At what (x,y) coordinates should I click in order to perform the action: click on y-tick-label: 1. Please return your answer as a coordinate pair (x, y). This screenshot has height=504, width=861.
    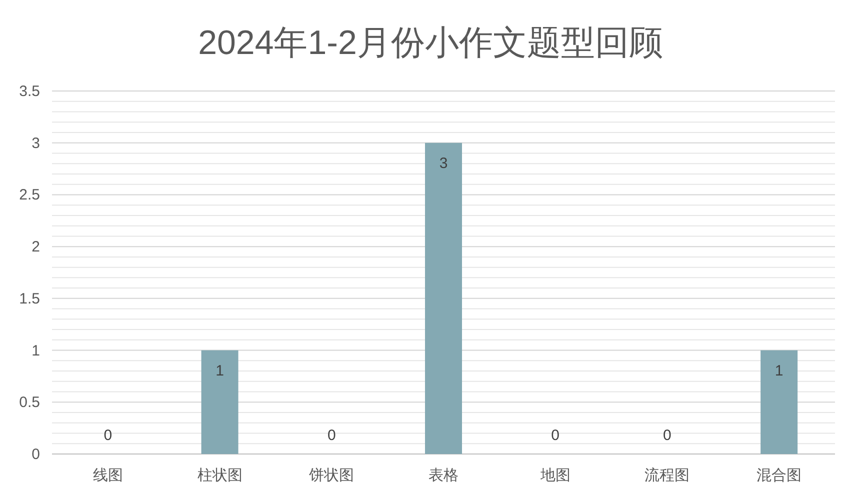
    Looking at the image, I should click on (36, 351).